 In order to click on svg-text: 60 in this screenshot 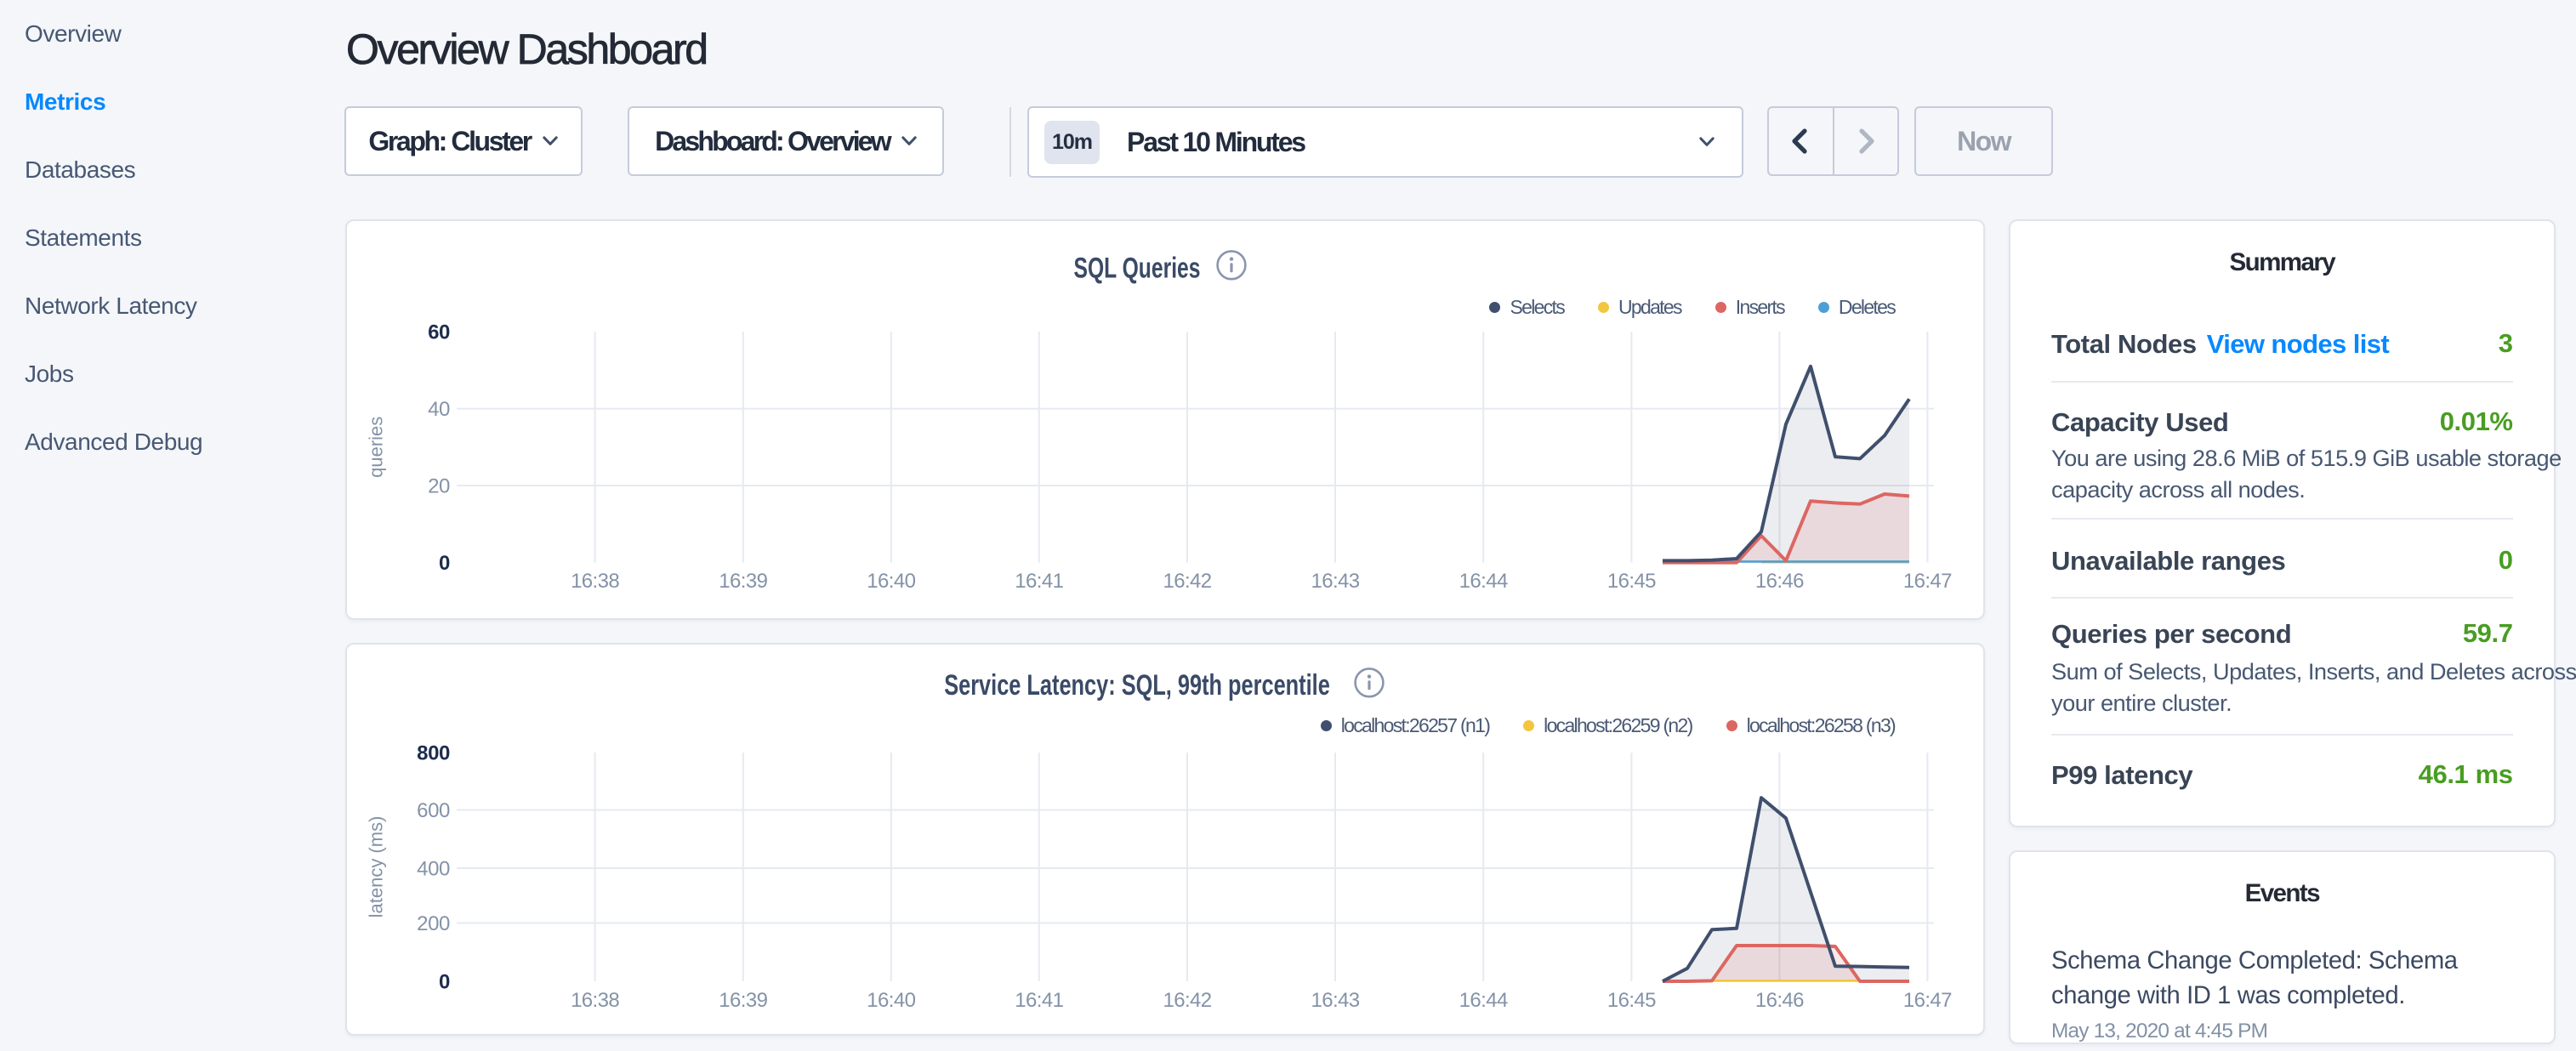, I will do `click(439, 332)`.